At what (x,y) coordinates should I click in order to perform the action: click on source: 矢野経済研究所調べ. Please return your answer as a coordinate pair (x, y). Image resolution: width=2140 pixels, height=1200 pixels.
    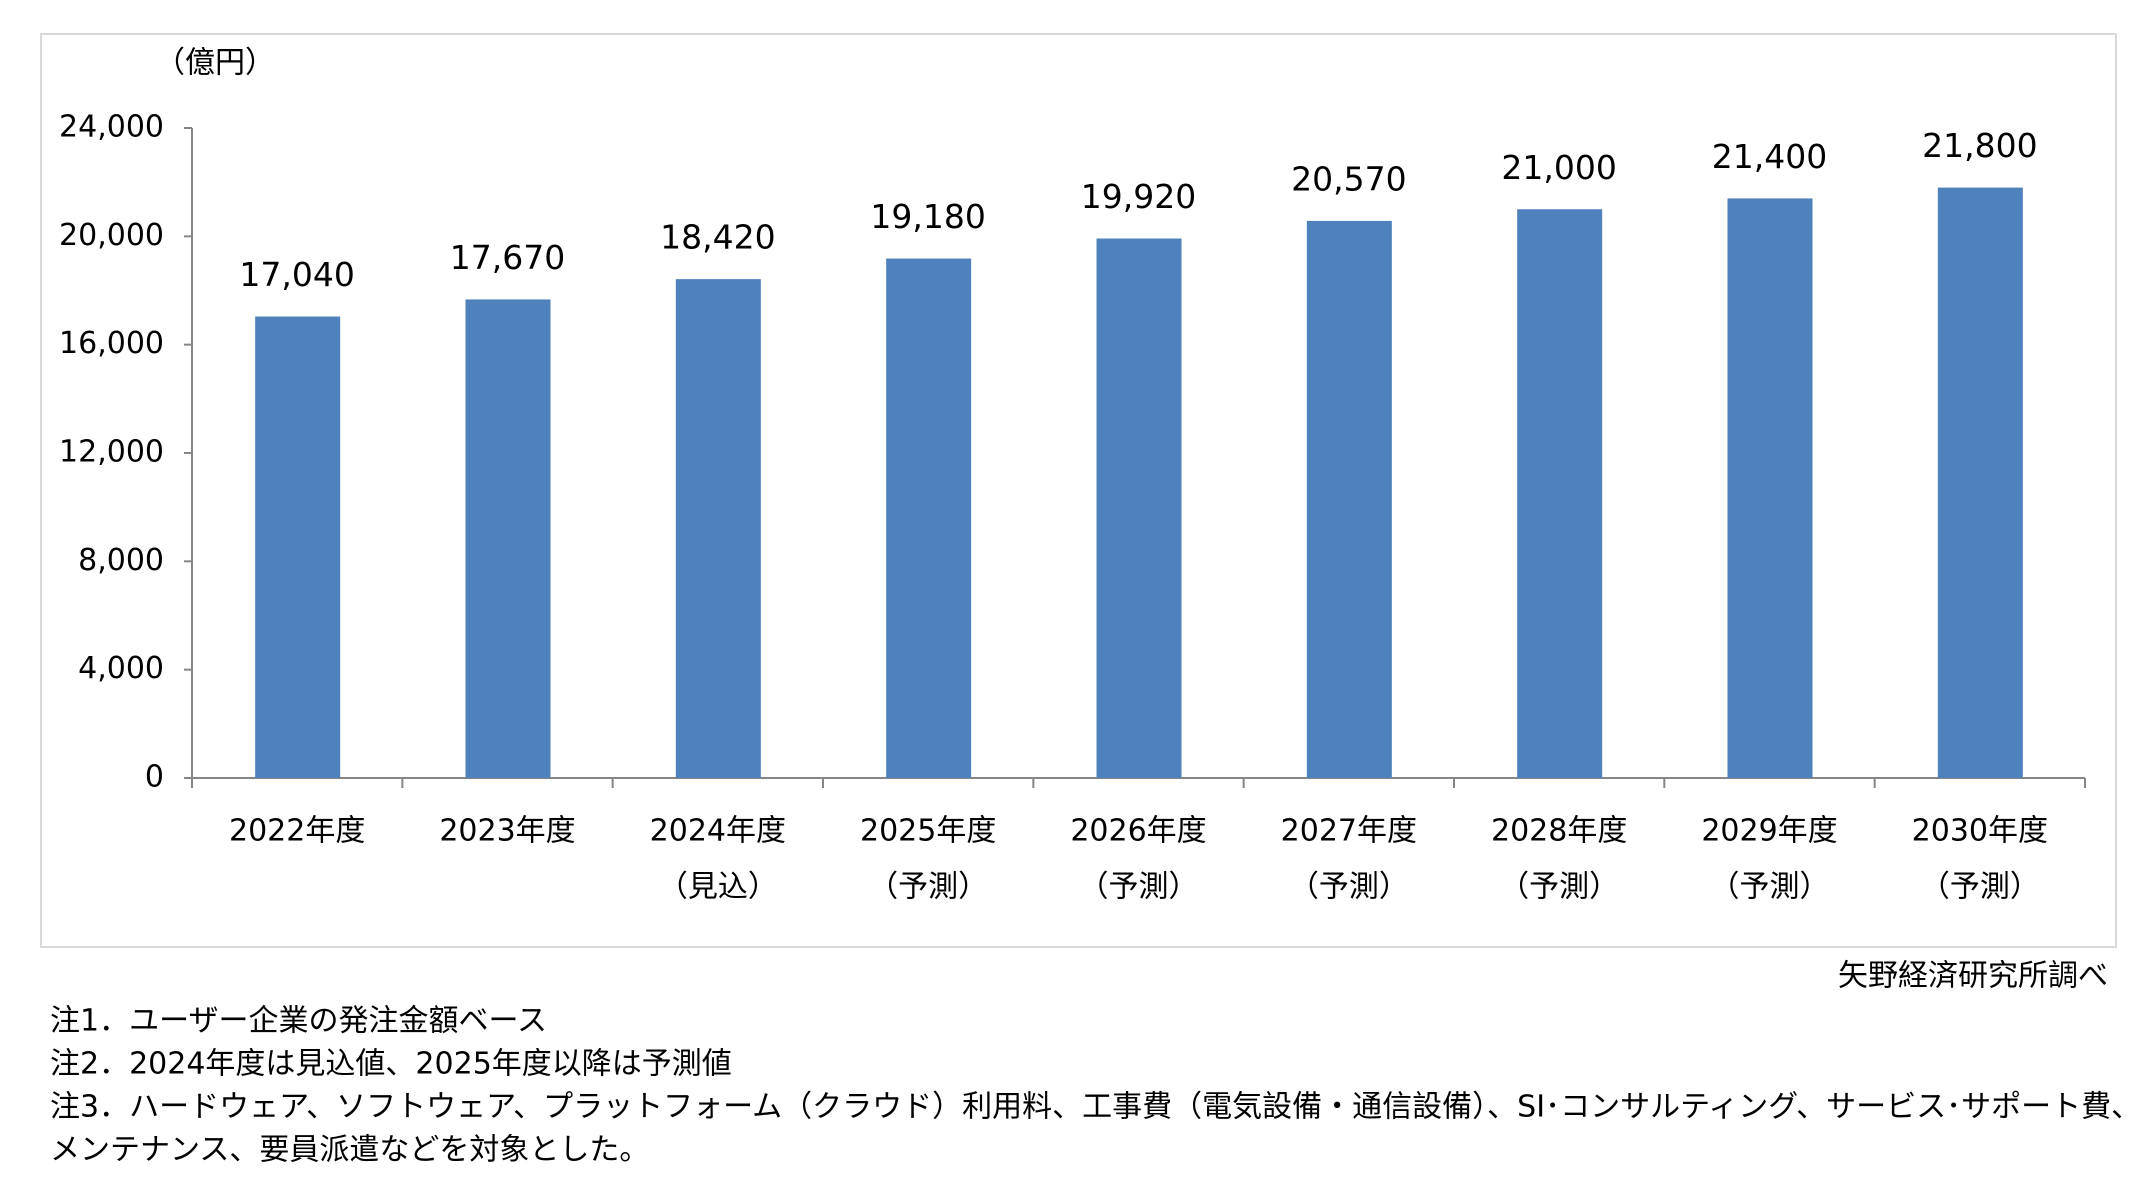
    Looking at the image, I should click on (1973, 976).